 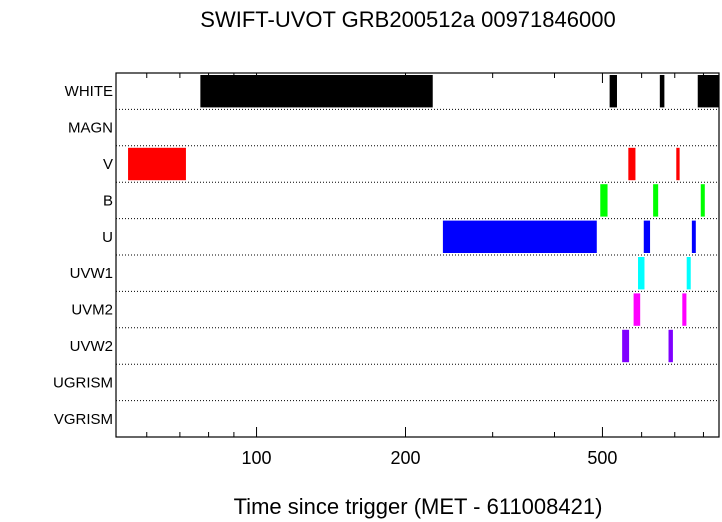 What do you see at coordinates (89, 91) in the screenshot?
I see `row-label-white: WHITE` at bounding box center [89, 91].